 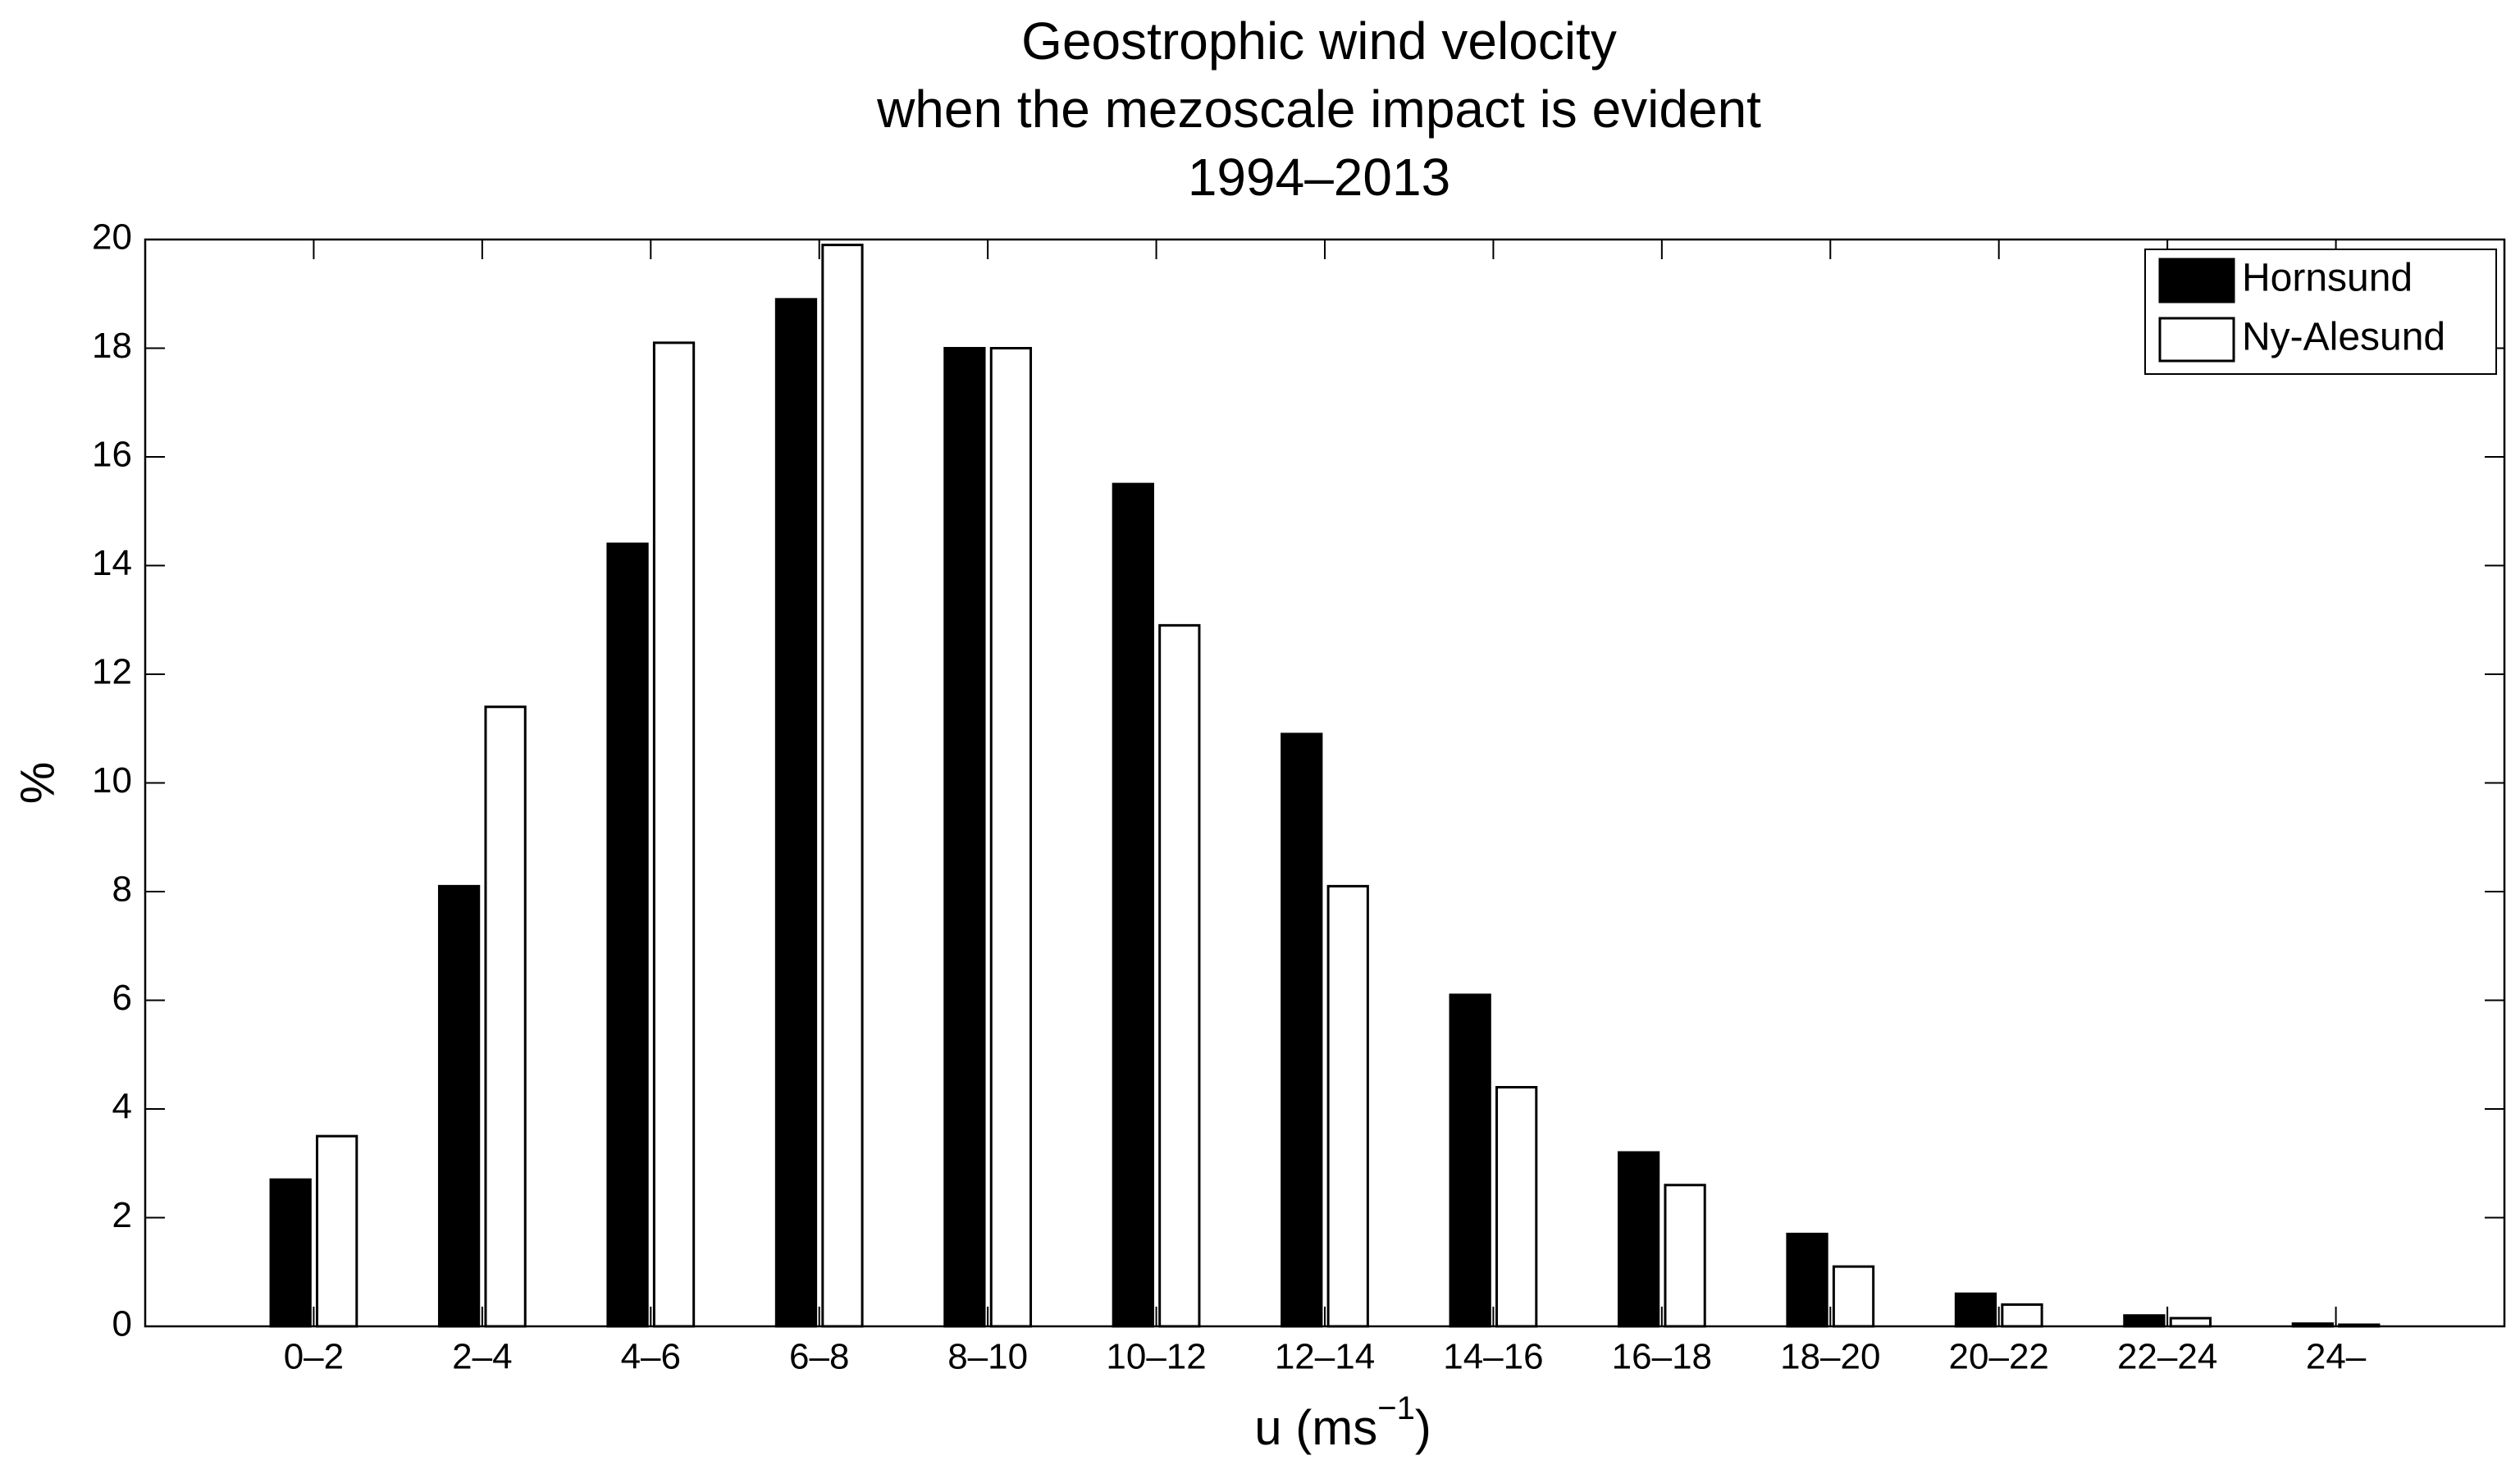 What do you see at coordinates (482, 1357) in the screenshot?
I see `x-tick-label: 2–4` at bounding box center [482, 1357].